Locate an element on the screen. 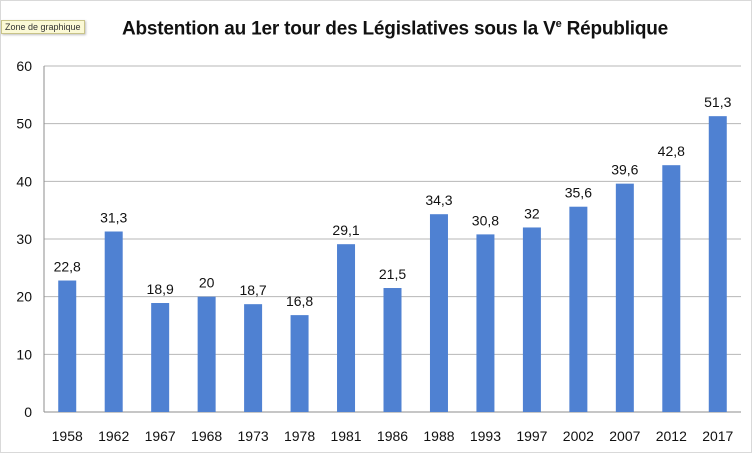 The width and height of the screenshot is (754, 455). chart-title-superscript: e is located at coordinates (558, 24).